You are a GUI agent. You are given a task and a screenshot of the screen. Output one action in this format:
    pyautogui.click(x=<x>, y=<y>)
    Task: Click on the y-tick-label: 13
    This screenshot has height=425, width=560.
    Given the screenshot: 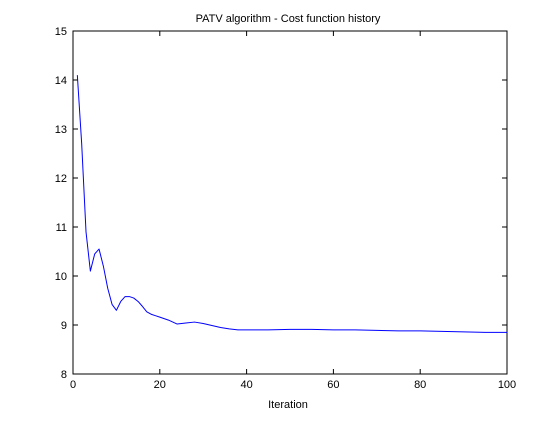 What is the action you would take?
    pyautogui.click(x=61, y=130)
    